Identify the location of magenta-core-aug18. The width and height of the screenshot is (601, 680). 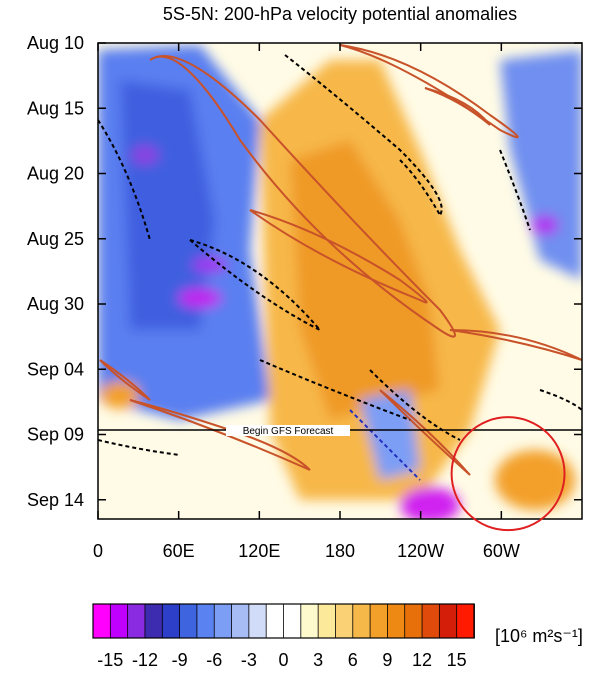
(145, 155).